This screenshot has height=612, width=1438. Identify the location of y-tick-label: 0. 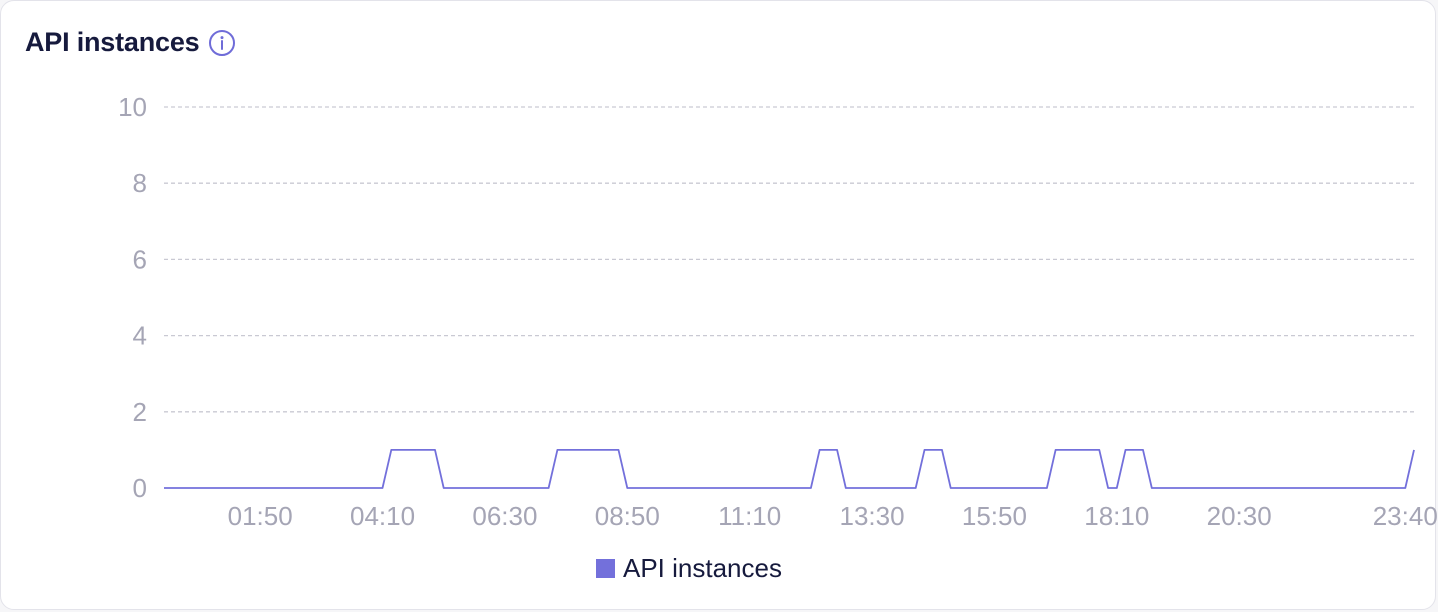
(140, 488).